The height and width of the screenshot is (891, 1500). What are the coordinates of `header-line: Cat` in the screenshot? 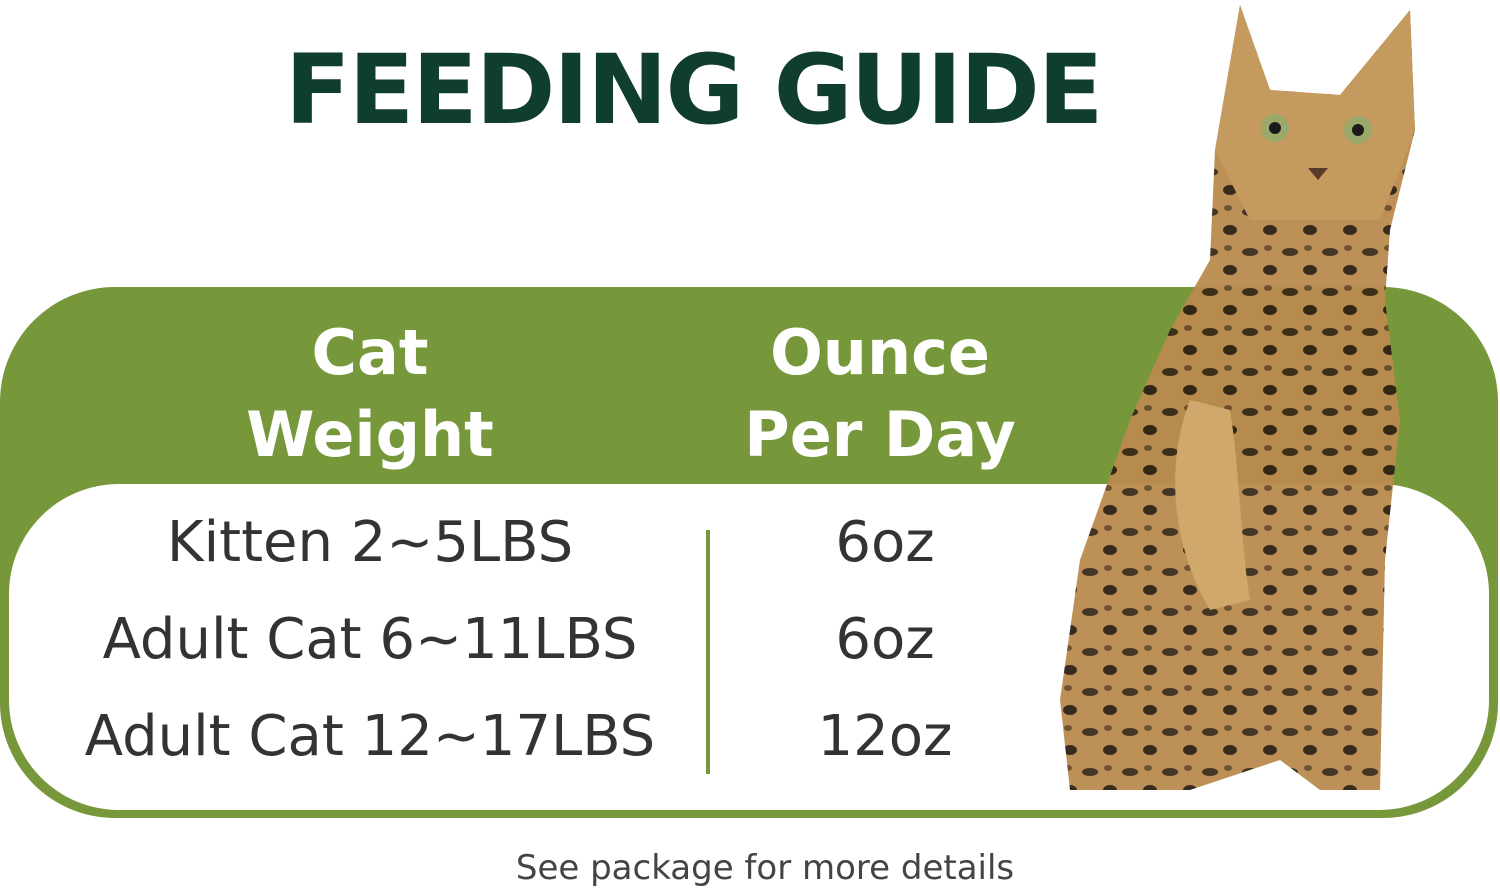 It's located at (370, 352).